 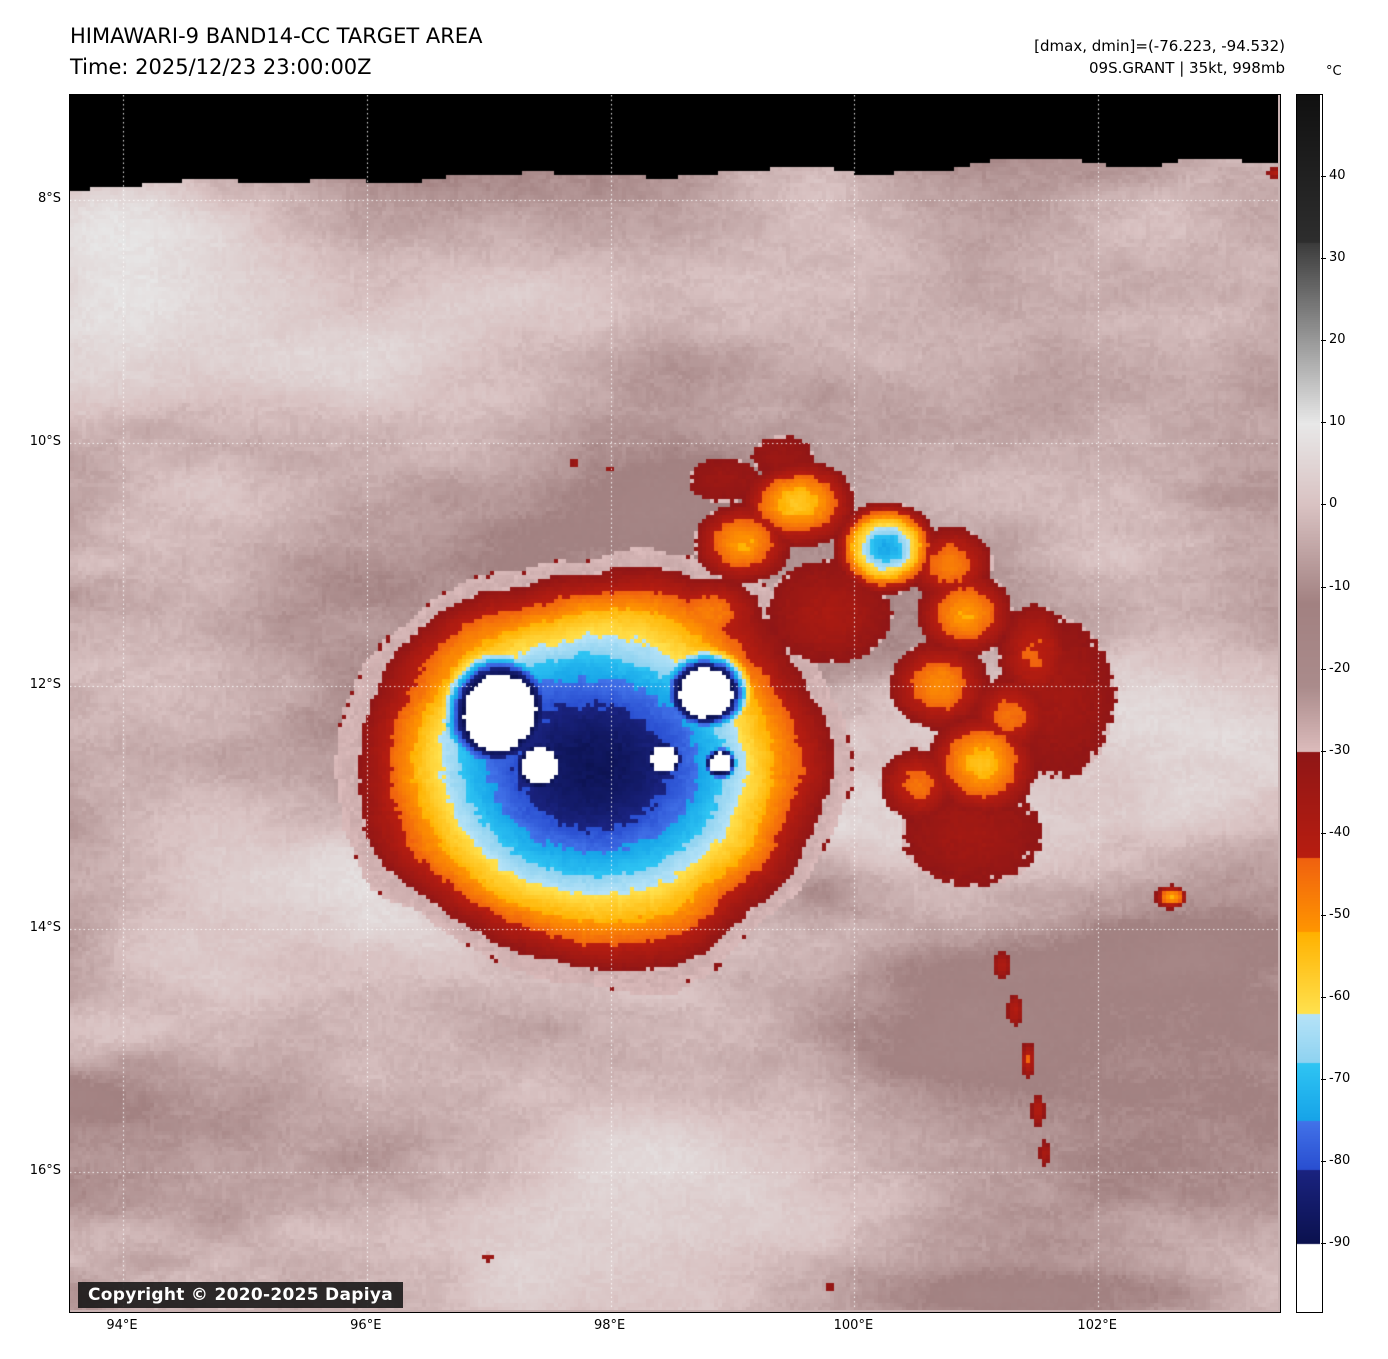 What do you see at coordinates (1337, 176) in the screenshot?
I see `colorbar-tick-label: 40` at bounding box center [1337, 176].